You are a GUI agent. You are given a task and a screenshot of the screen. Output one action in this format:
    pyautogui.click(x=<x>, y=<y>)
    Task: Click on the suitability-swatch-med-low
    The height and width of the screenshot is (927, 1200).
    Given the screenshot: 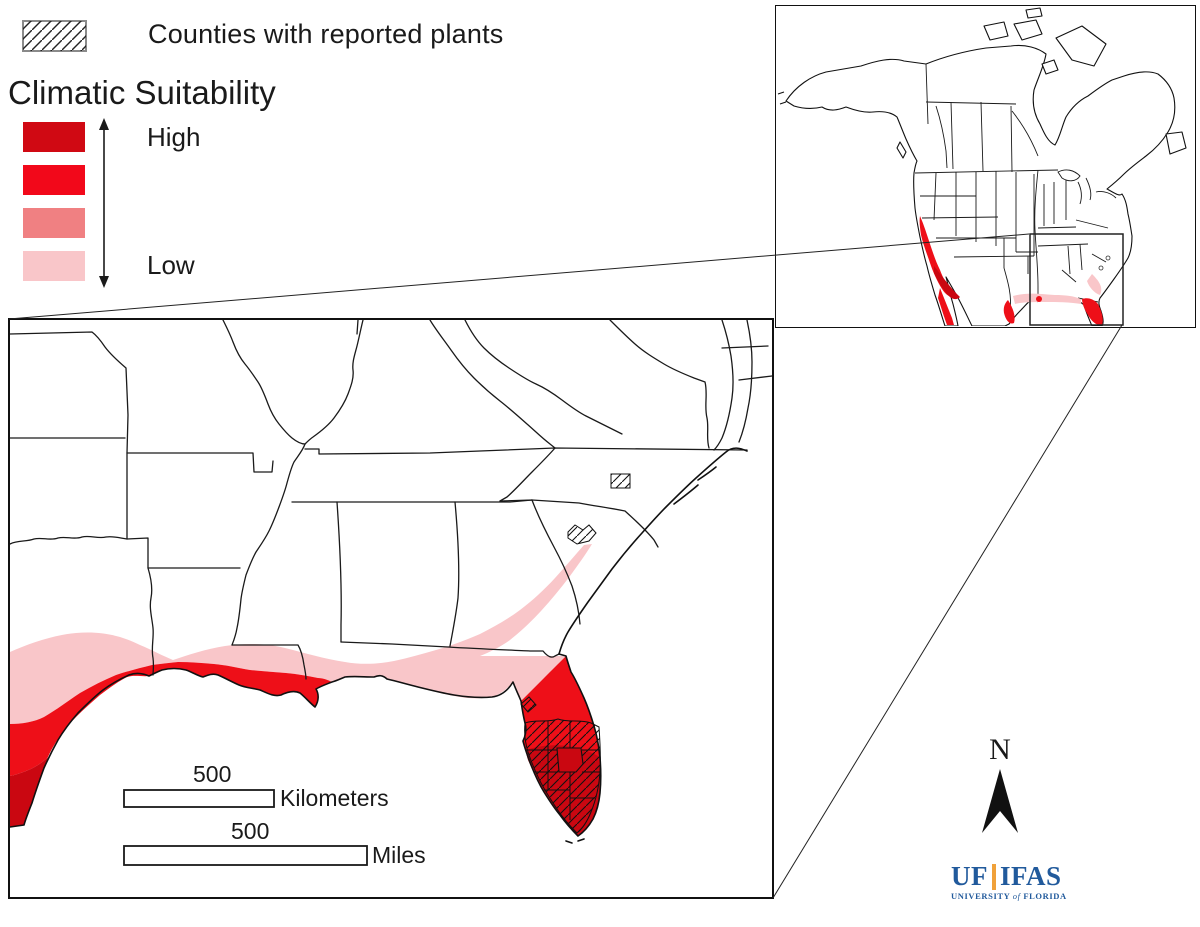 What is the action you would take?
    pyautogui.click(x=54, y=223)
    